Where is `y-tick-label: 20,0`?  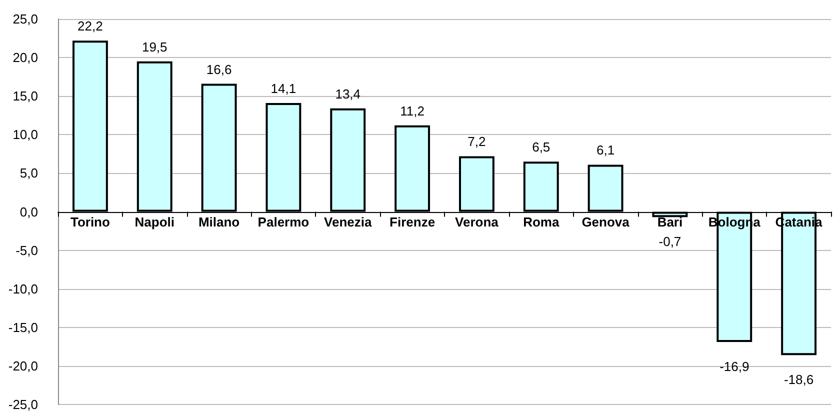 y-tick-label: 20,0 is located at coordinates (25, 58).